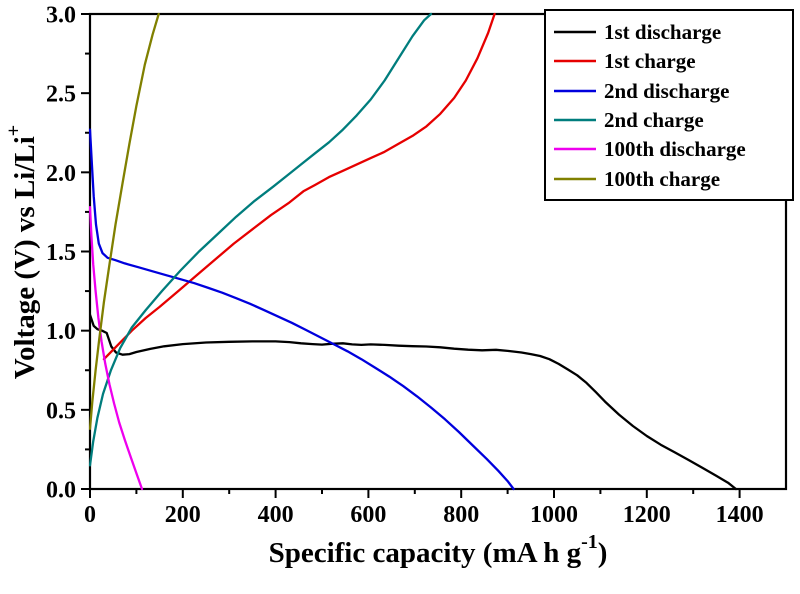 The width and height of the screenshot is (800, 594). I want to click on x-tick-label: 600, so click(368, 515).